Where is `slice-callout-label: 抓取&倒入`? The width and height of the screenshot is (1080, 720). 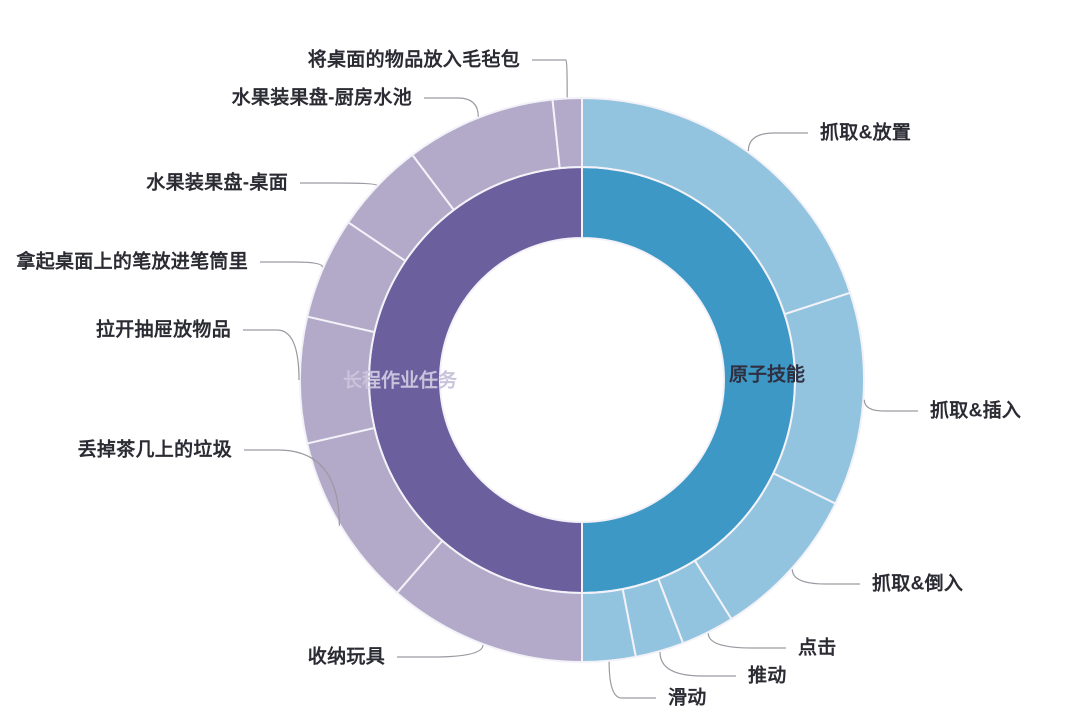 slice-callout-label: 抓取&倒入 is located at coordinates (918, 584).